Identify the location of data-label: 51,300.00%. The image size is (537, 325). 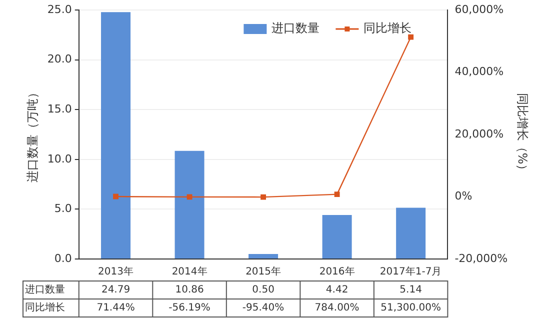
(411, 308).